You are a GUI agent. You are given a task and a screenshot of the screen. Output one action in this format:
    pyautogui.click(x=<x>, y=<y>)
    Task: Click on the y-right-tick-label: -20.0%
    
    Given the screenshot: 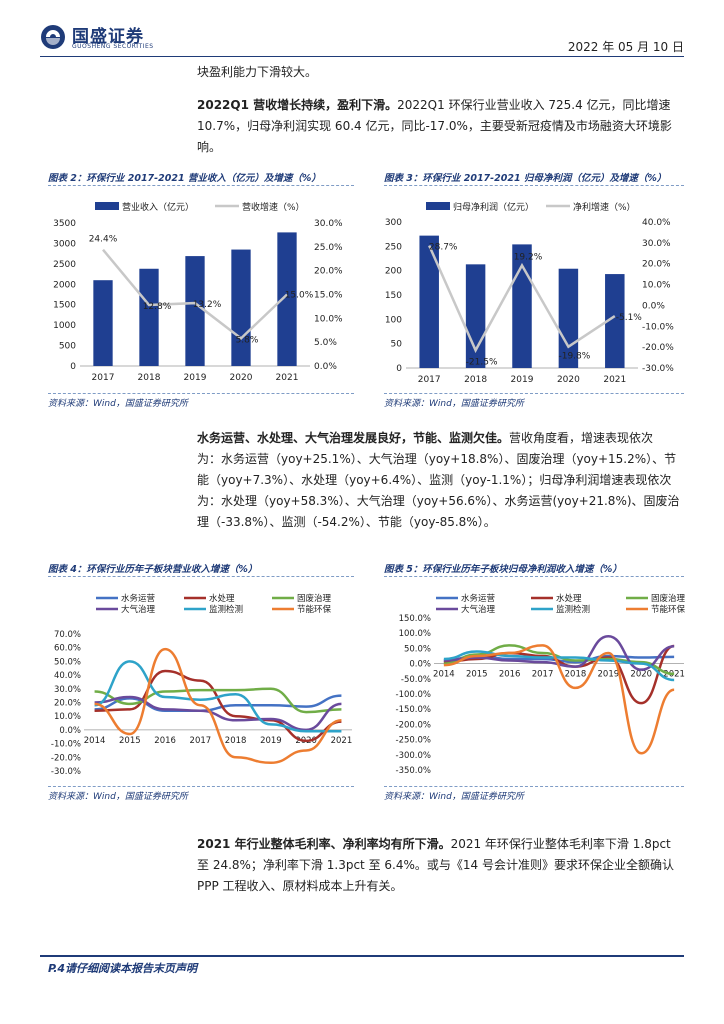 What is the action you would take?
    pyautogui.click(x=658, y=348)
    